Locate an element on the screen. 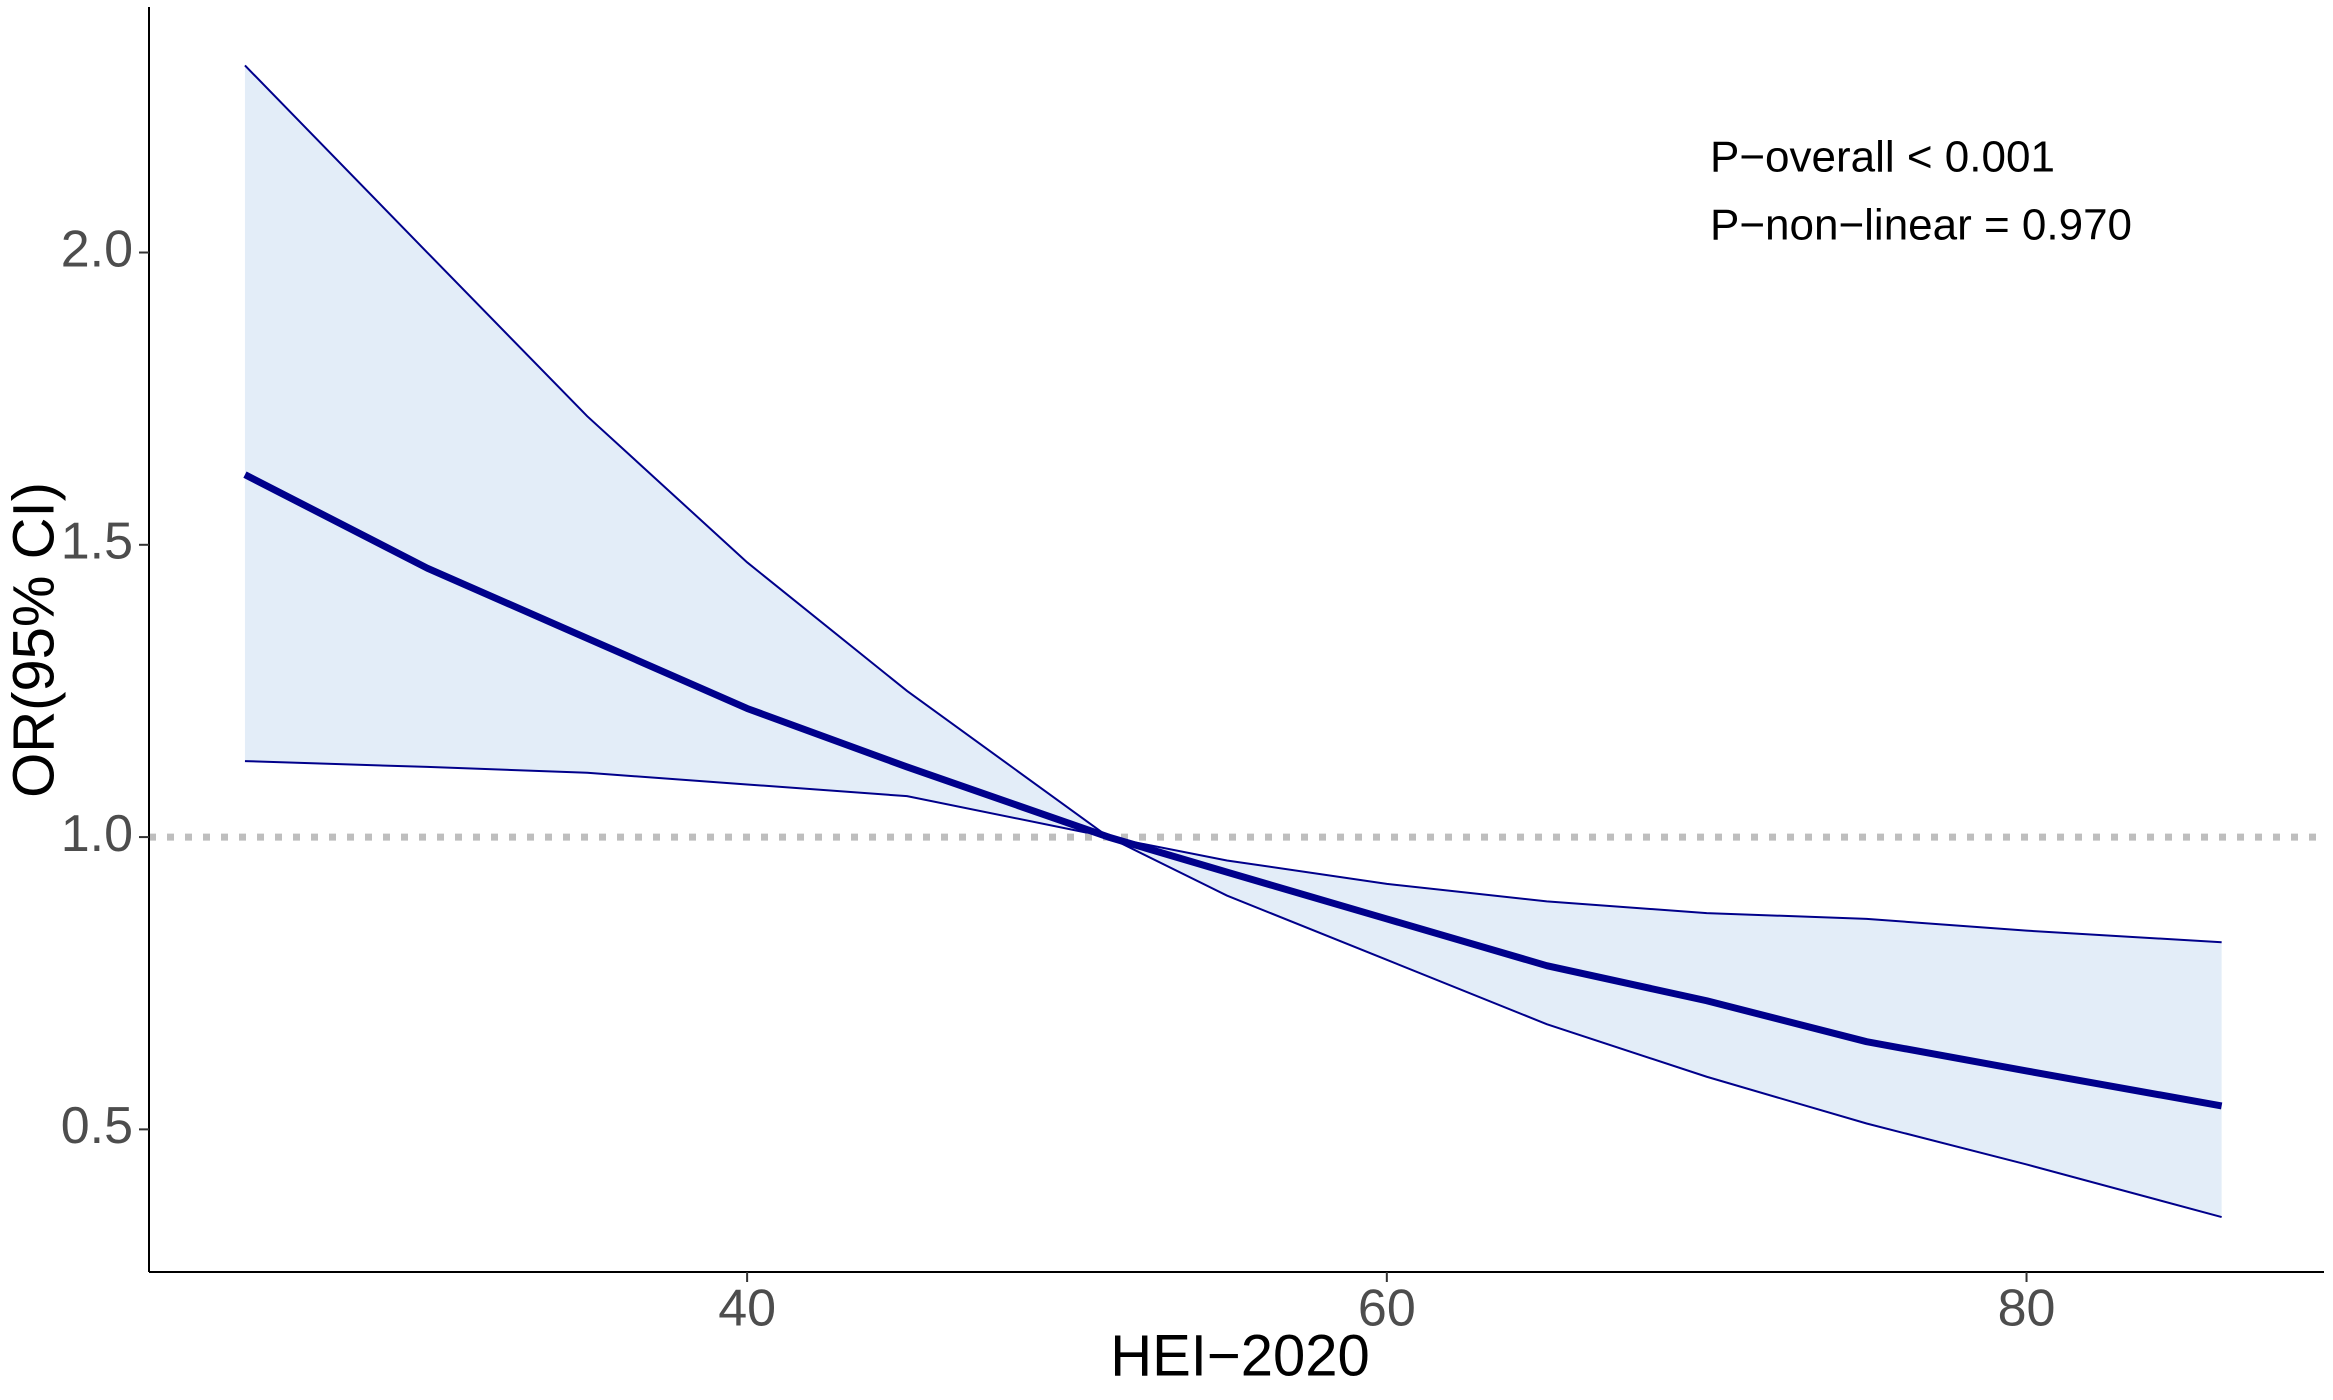 This screenshot has width=2333, height=1400. x-tick-label: 80 is located at coordinates (2027, 1309).